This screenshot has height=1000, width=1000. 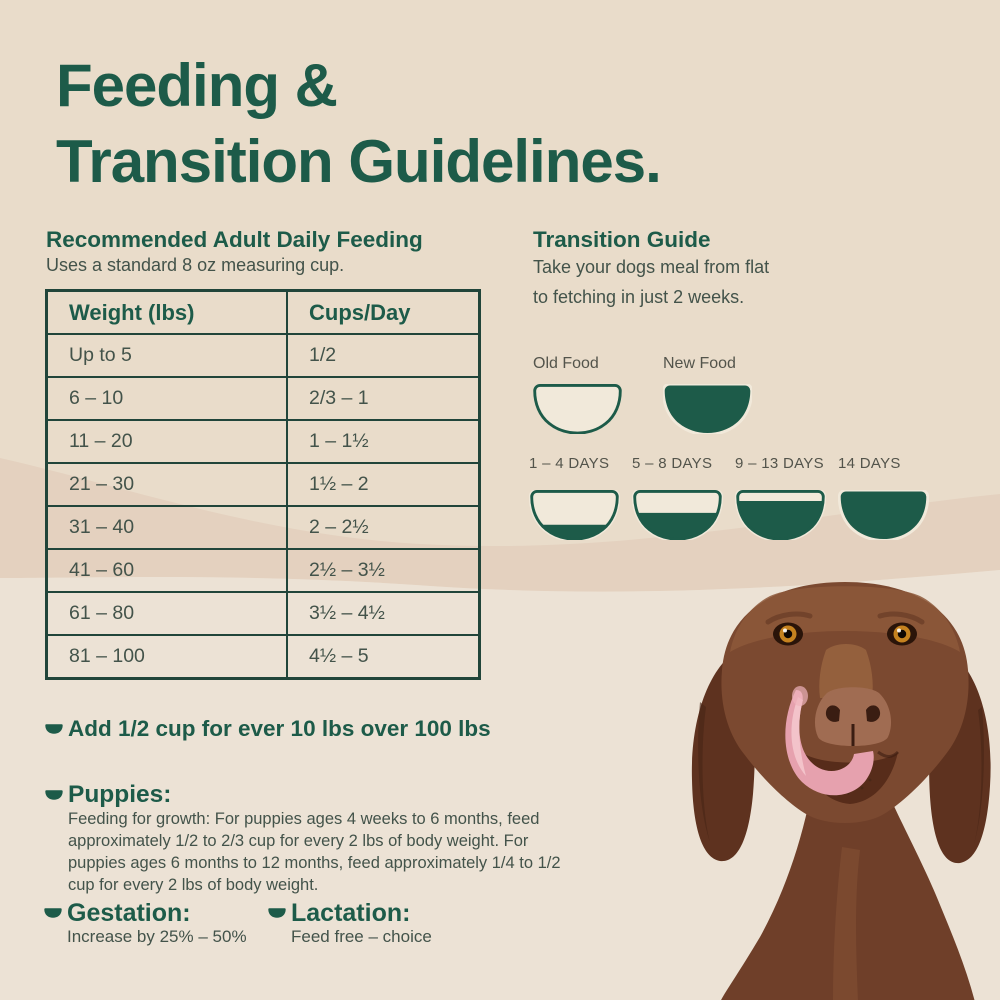 I want to click on table-row: 81 – 100 4½ – 5, so click(x=263, y=657).